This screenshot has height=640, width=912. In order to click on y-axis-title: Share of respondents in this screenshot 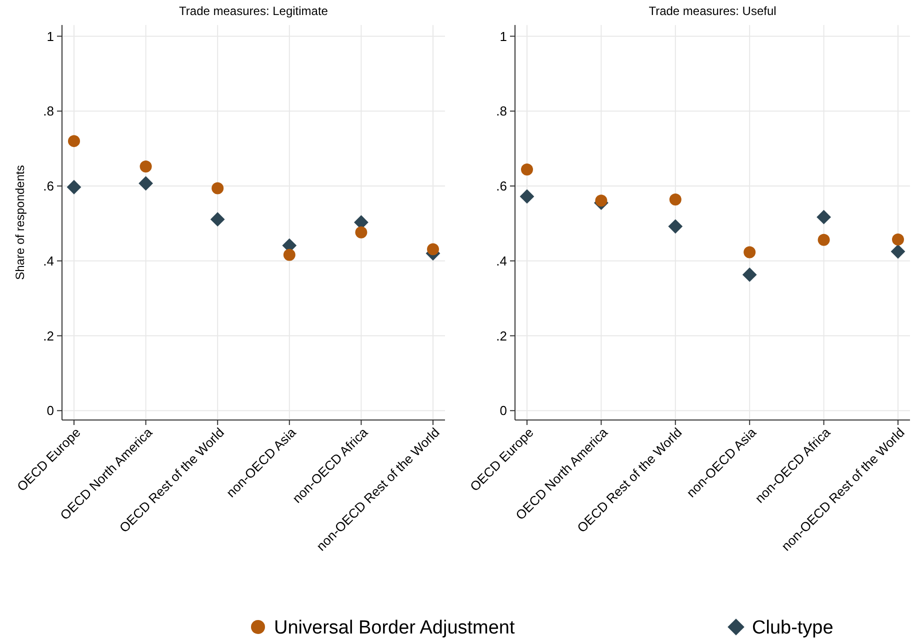, I will do `click(20, 222)`.